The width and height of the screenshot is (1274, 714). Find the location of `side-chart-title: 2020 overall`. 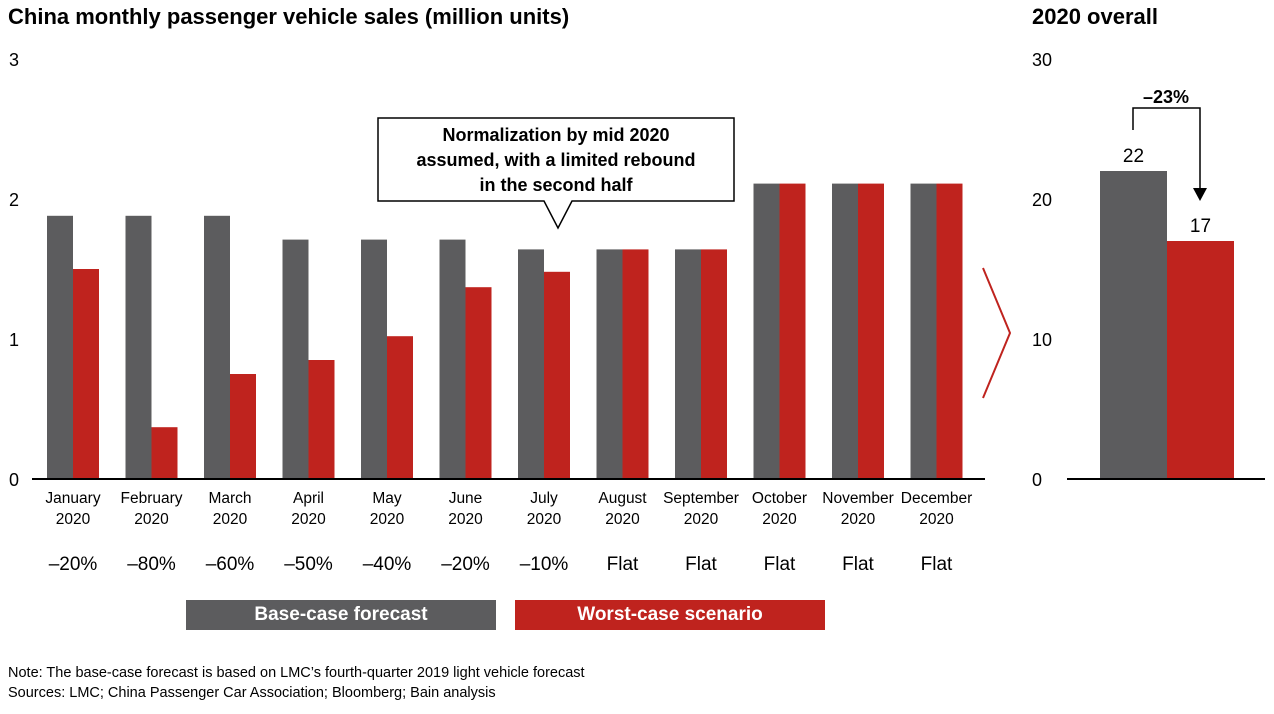

side-chart-title: 2020 overall is located at coordinates (1095, 16).